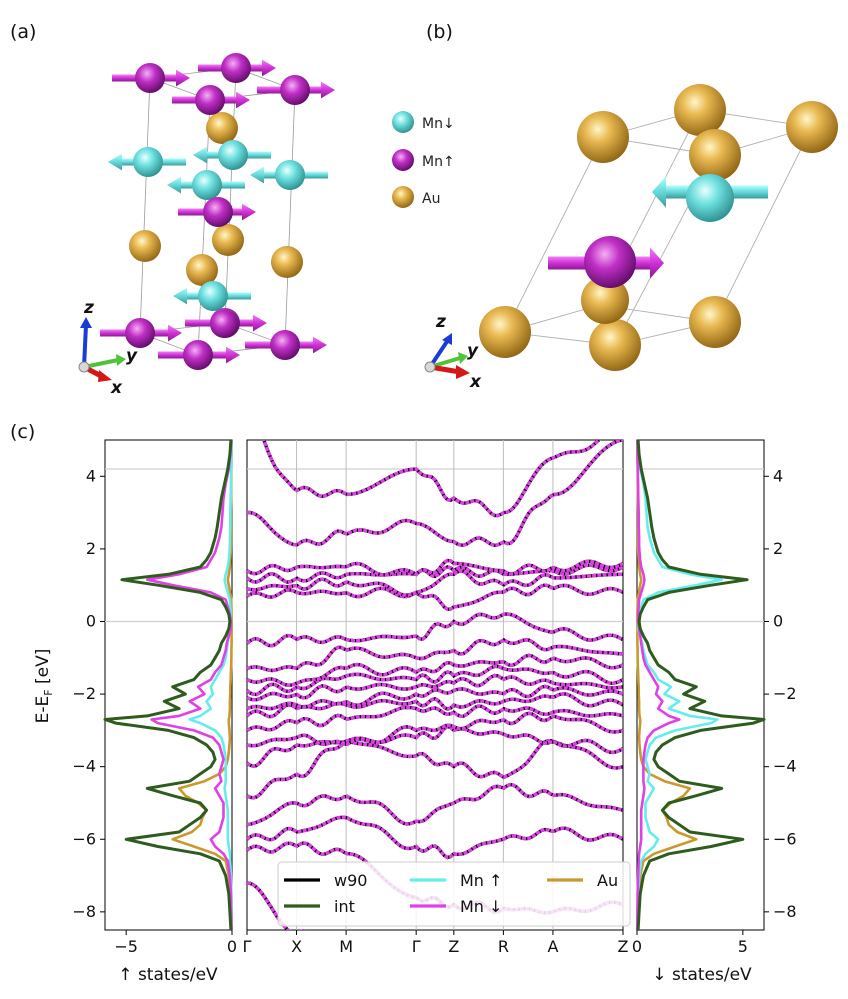  I want to click on dos-up-frame, so click(168, 685).